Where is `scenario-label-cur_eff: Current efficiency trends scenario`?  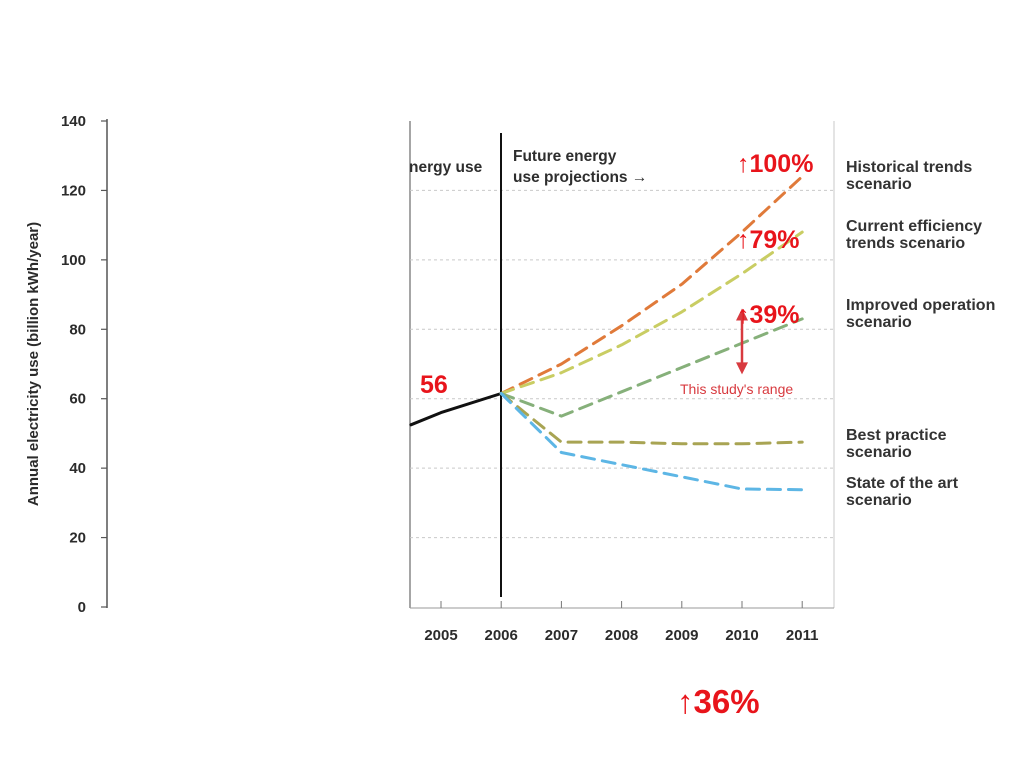
scenario-label-cur_eff: Current efficiency trends scenario is located at coordinates (914, 235).